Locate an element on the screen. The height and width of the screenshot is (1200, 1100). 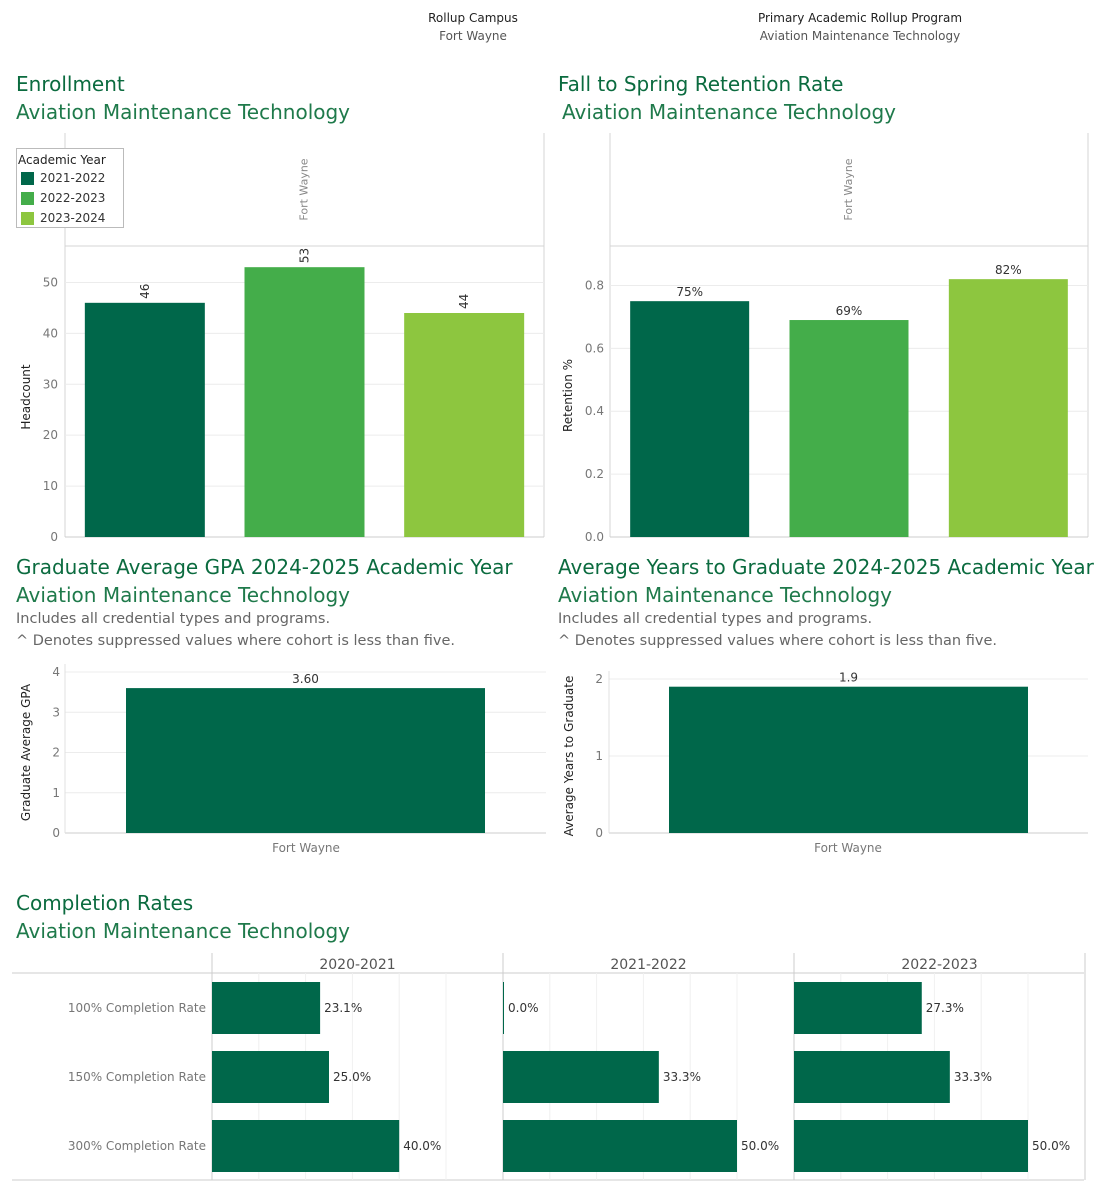
bar-value-label: 0.0% is located at coordinates (523, 1008).